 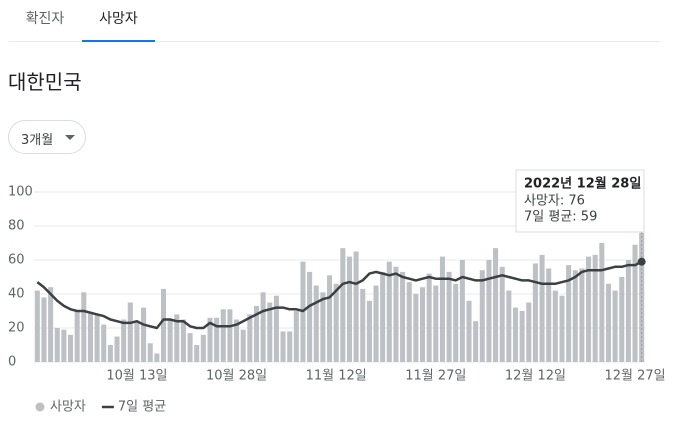 What do you see at coordinates (16, 260) in the screenshot?
I see `y-tick-label: 60` at bounding box center [16, 260].